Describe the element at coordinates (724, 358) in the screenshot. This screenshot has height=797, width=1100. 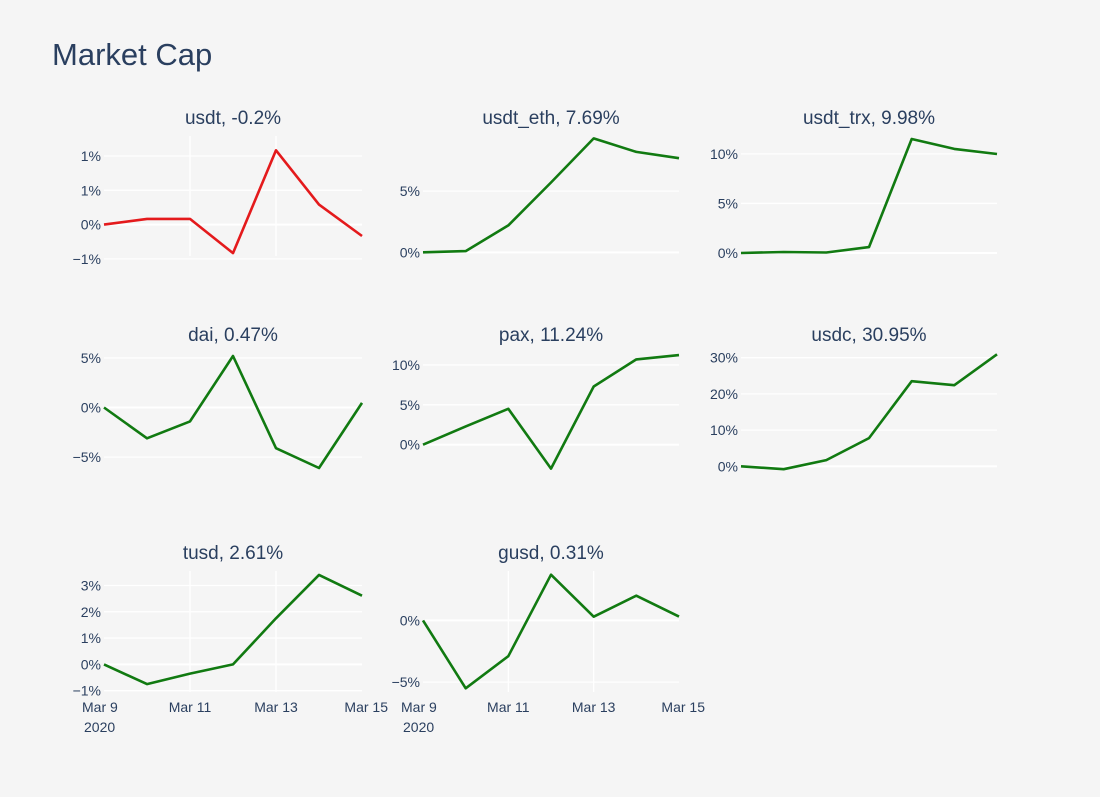
I see `y-tick-label: 30%` at that location.